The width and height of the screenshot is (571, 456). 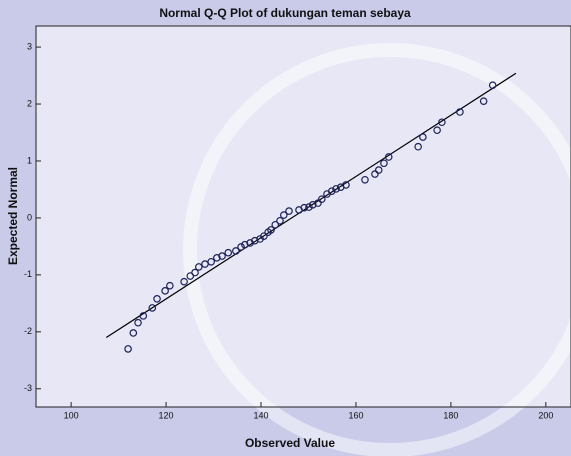 What do you see at coordinates (28, 274) in the screenshot?
I see `y-tick-label: -1` at bounding box center [28, 274].